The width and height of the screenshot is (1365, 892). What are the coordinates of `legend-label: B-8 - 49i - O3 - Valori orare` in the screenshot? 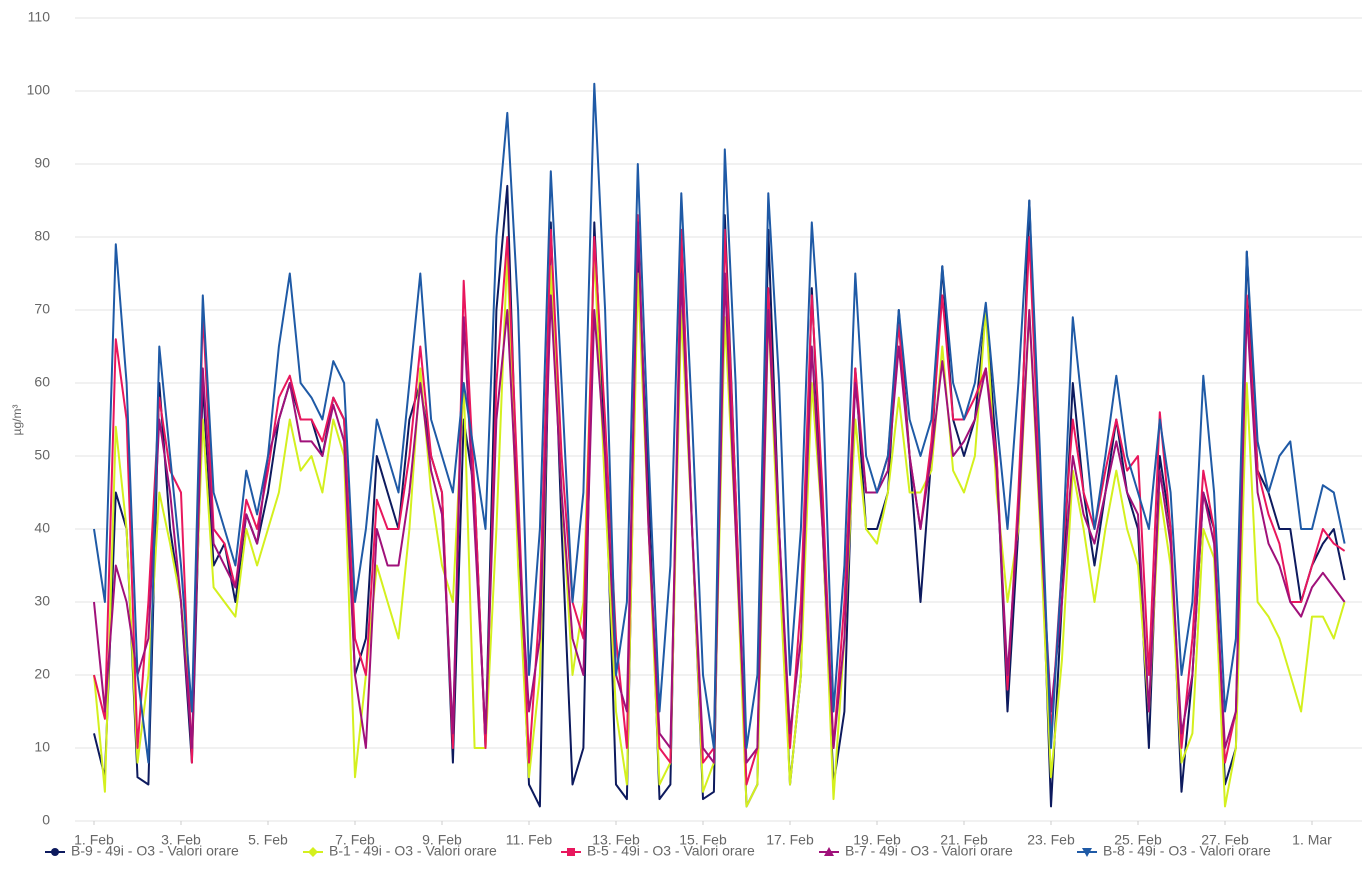 It's located at (1187, 851).